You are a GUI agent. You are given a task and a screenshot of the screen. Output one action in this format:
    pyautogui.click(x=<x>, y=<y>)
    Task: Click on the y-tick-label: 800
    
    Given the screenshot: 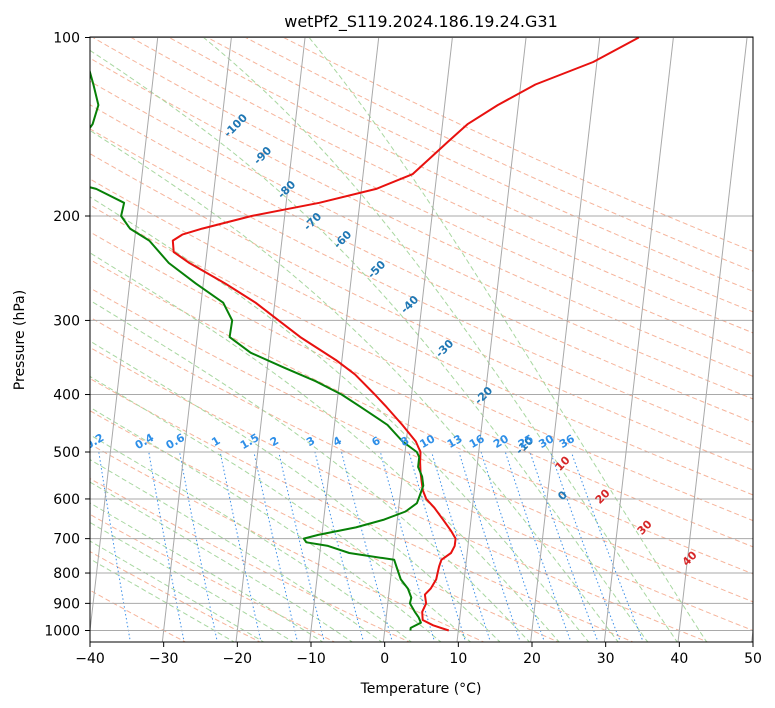 What is the action you would take?
    pyautogui.click(x=66, y=574)
    